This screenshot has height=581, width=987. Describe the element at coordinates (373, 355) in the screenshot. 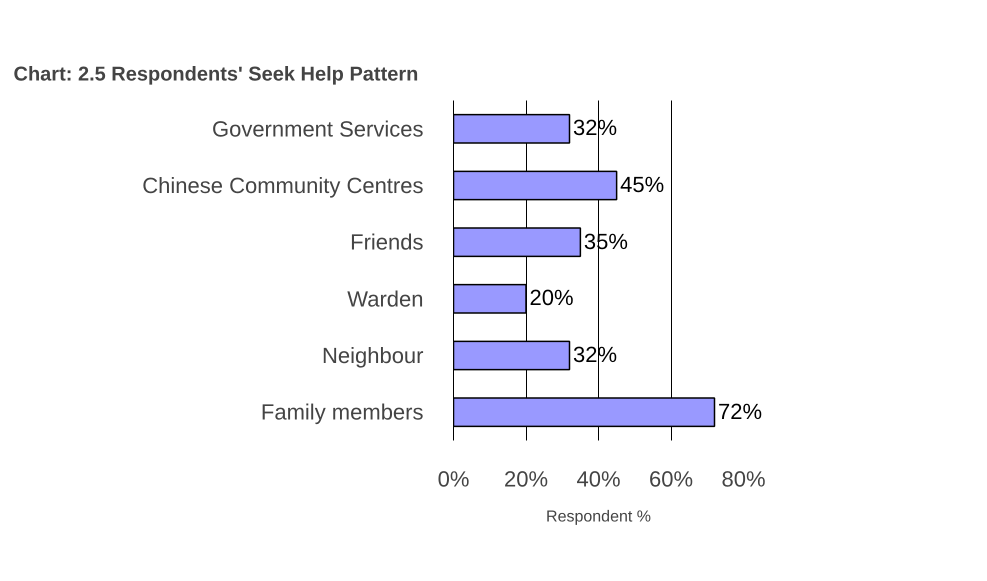

I see `y-tick-label: Neighbour` at that location.